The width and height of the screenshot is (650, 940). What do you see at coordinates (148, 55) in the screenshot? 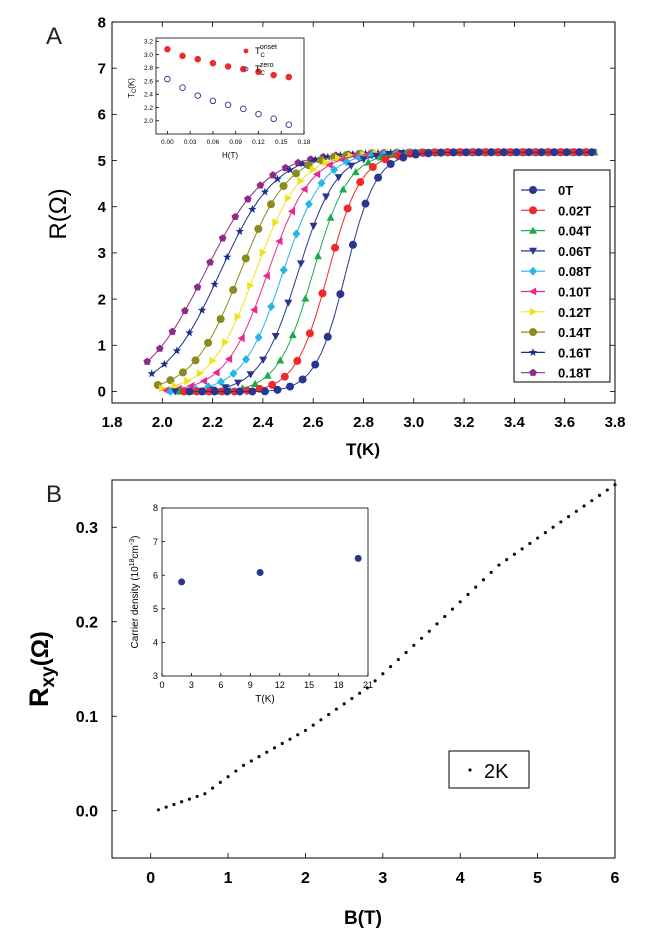
I see `y-tick-label: 3.0` at bounding box center [148, 55].